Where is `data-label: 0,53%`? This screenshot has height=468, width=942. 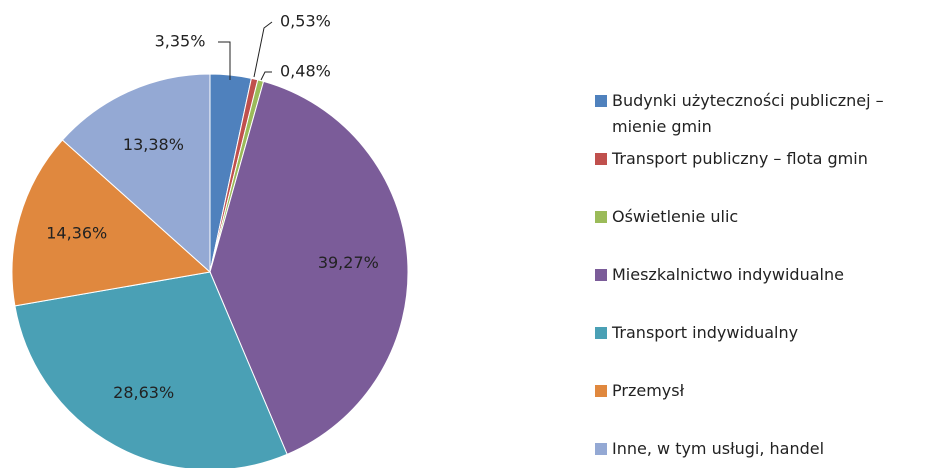
data-label: 0,53% is located at coordinates (305, 21).